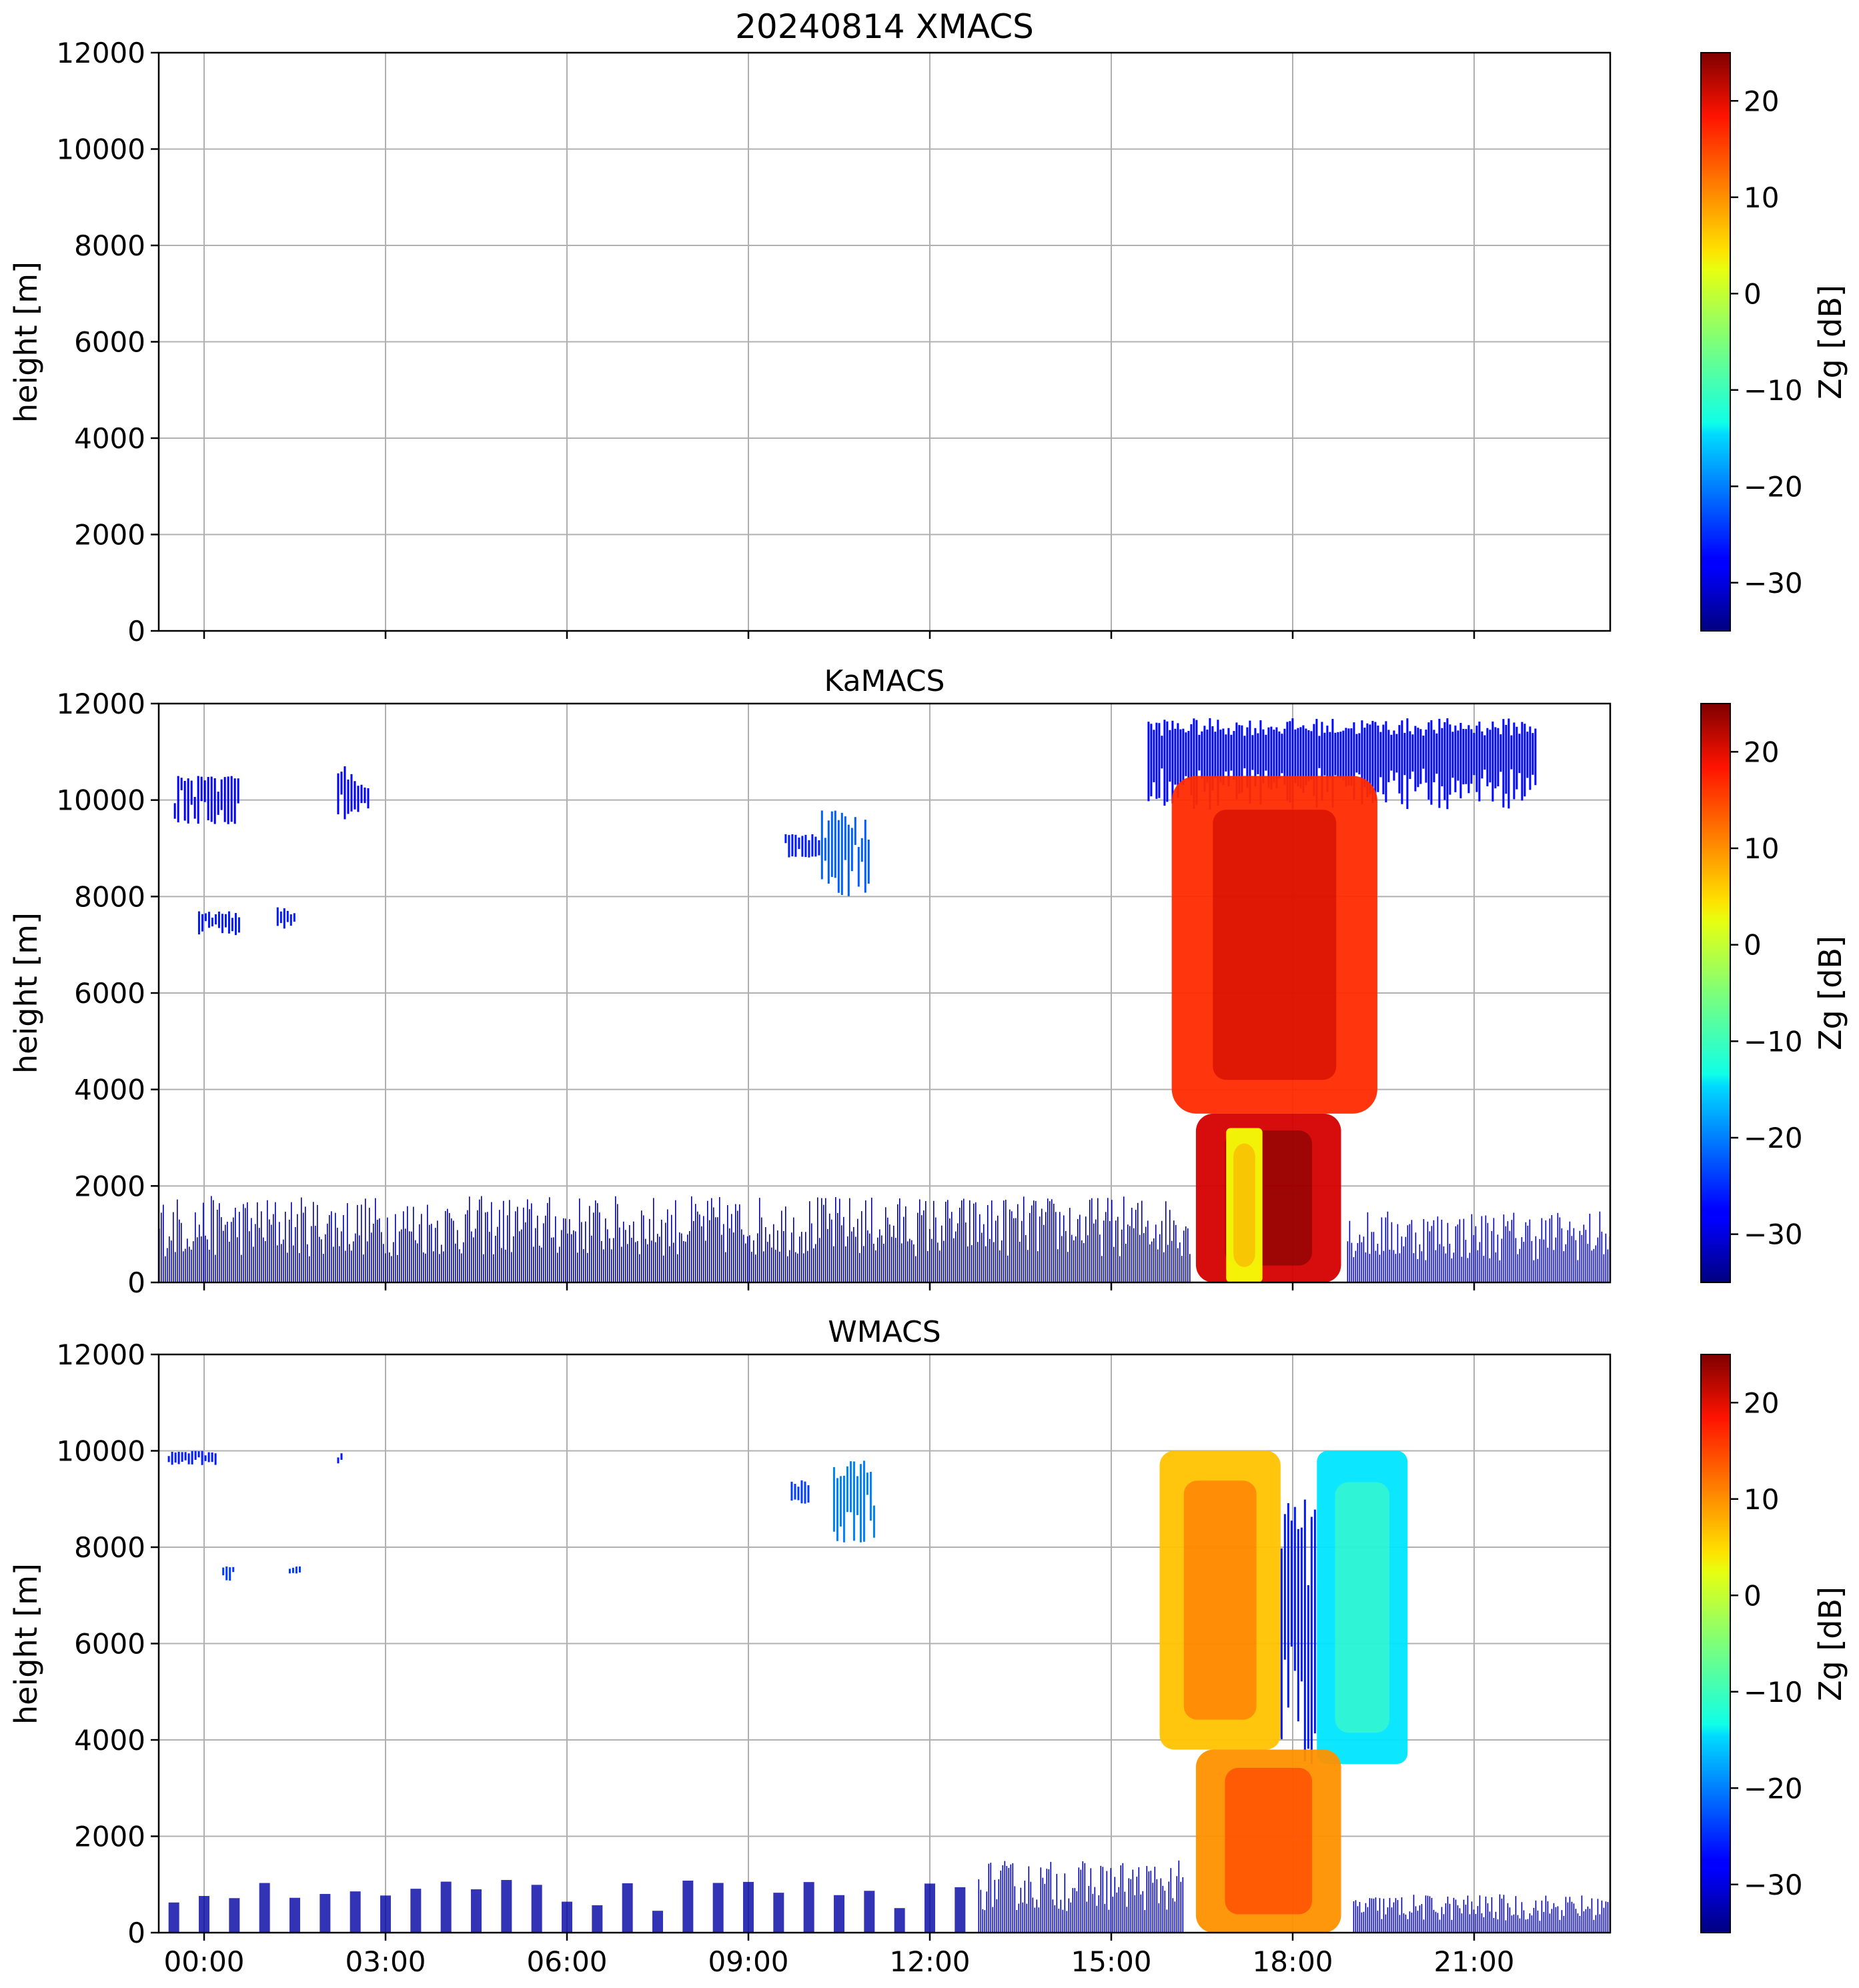 Image resolution: width=1859 pixels, height=1988 pixels. What do you see at coordinates (1753, 946) in the screenshot?
I see `colorbar-tick-label: 0` at bounding box center [1753, 946].